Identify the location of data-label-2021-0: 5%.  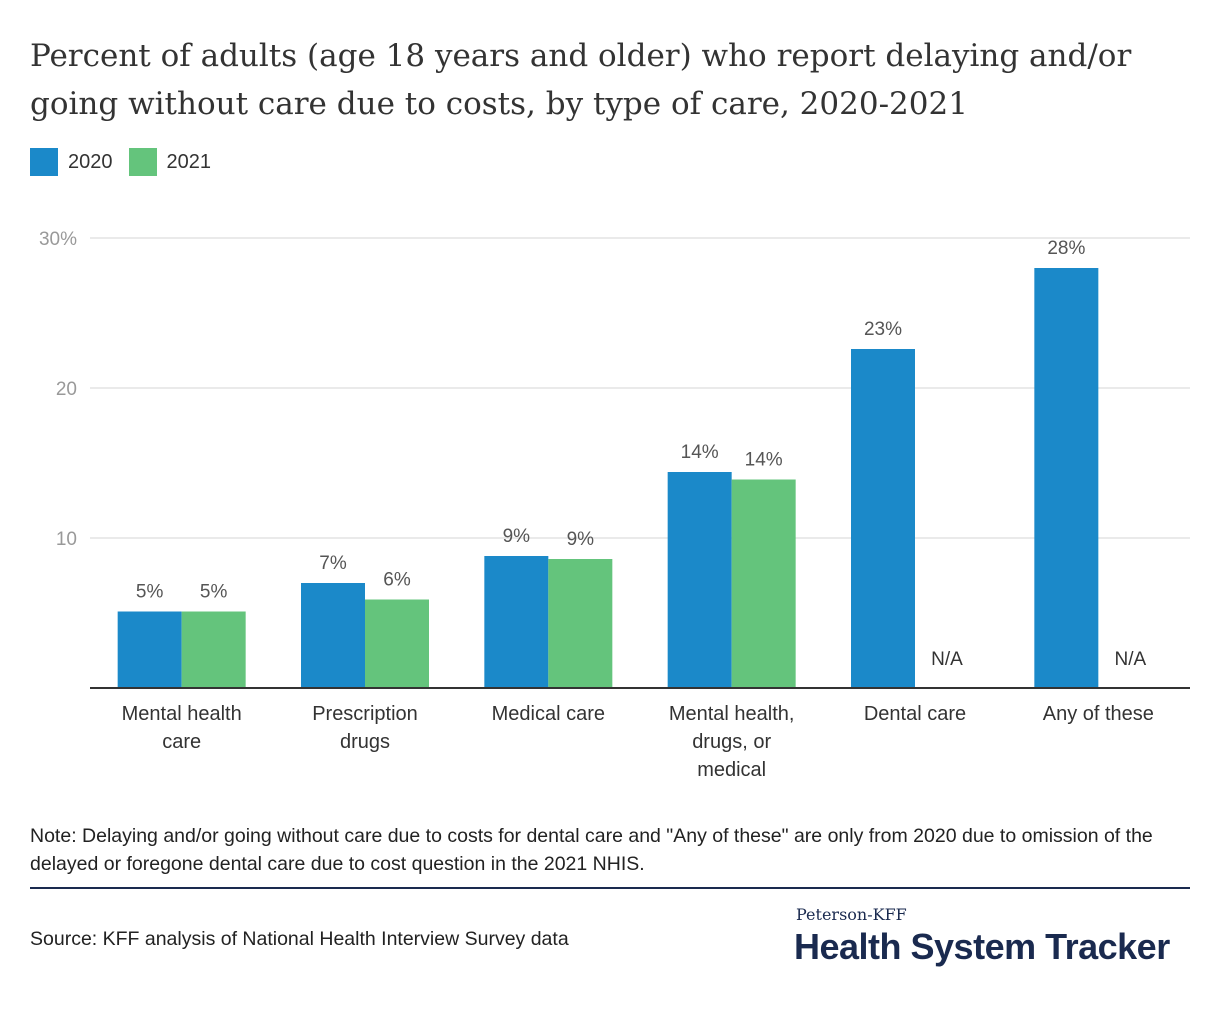
(214, 592).